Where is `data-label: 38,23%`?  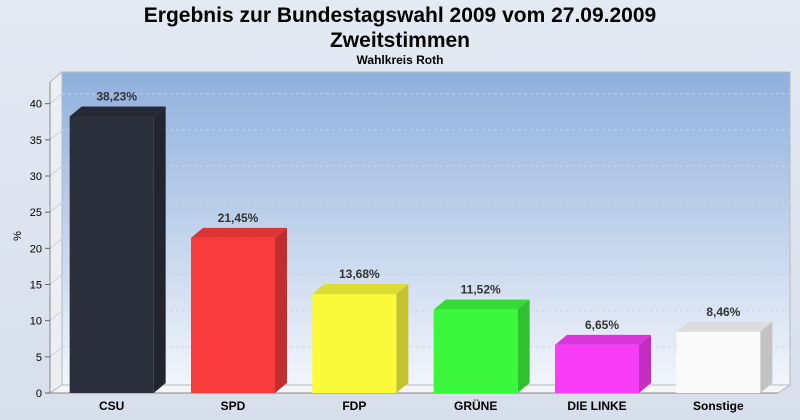
data-label: 38,23% is located at coordinates (116, 96).